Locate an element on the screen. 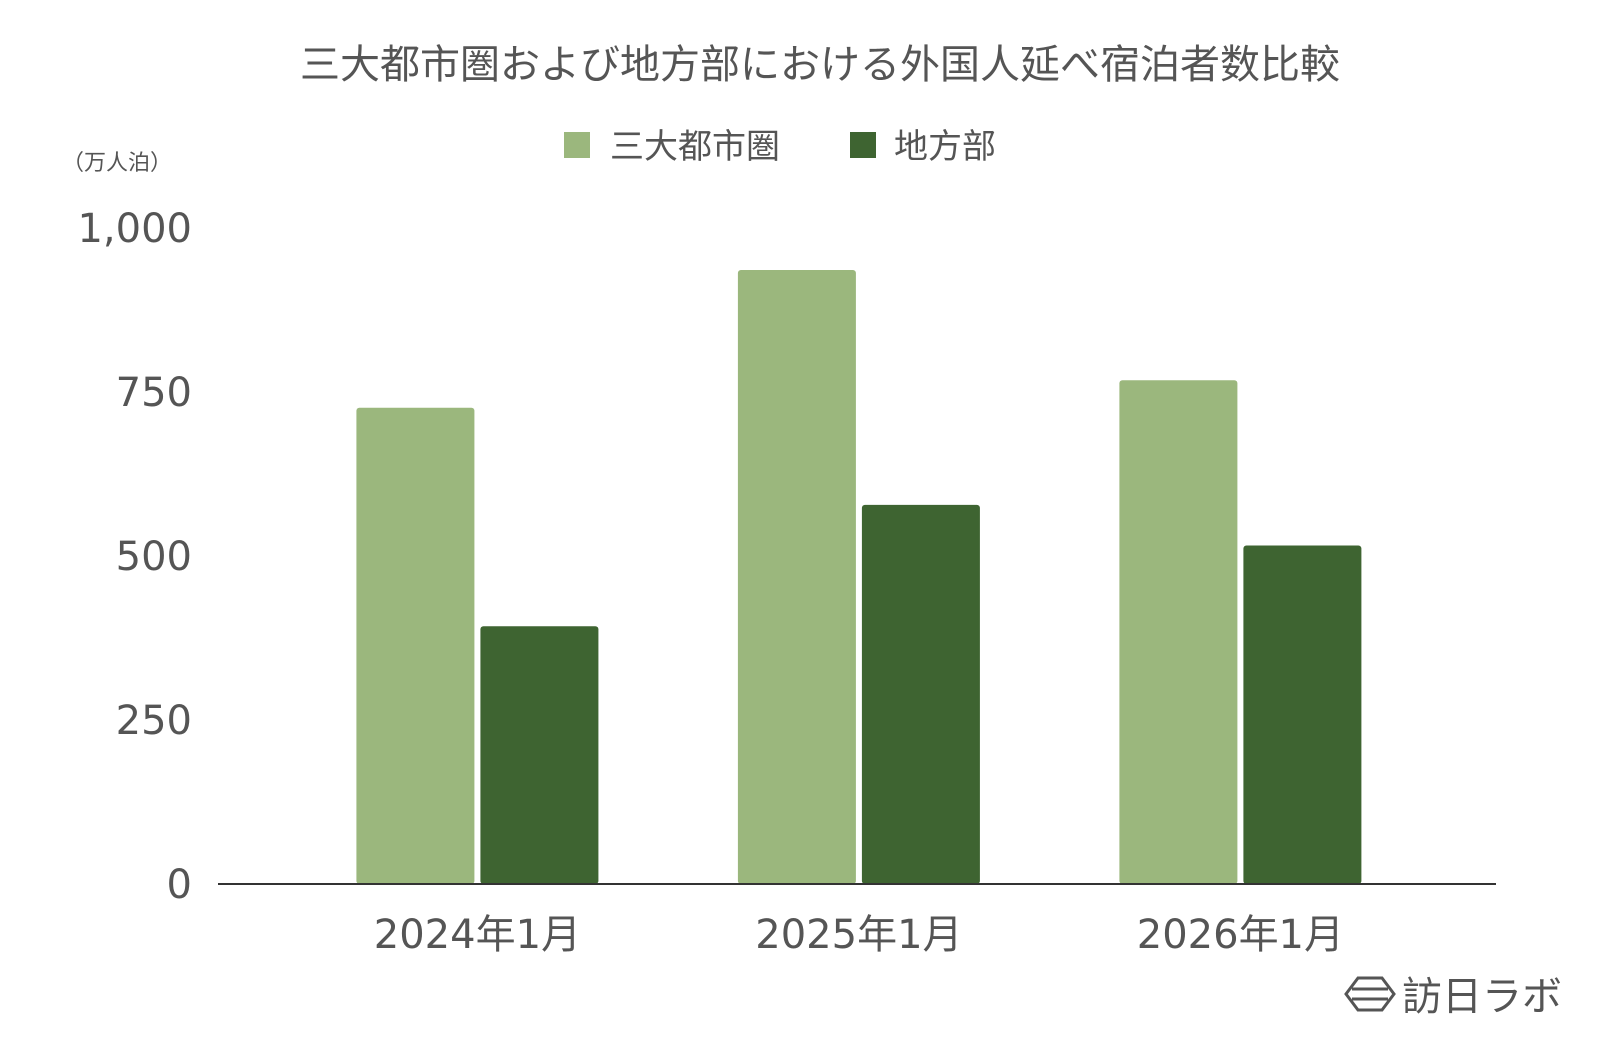  x-axis-labels: 2024年1月 2025年1月 2026年1月 is located at coordinates (859, 935).